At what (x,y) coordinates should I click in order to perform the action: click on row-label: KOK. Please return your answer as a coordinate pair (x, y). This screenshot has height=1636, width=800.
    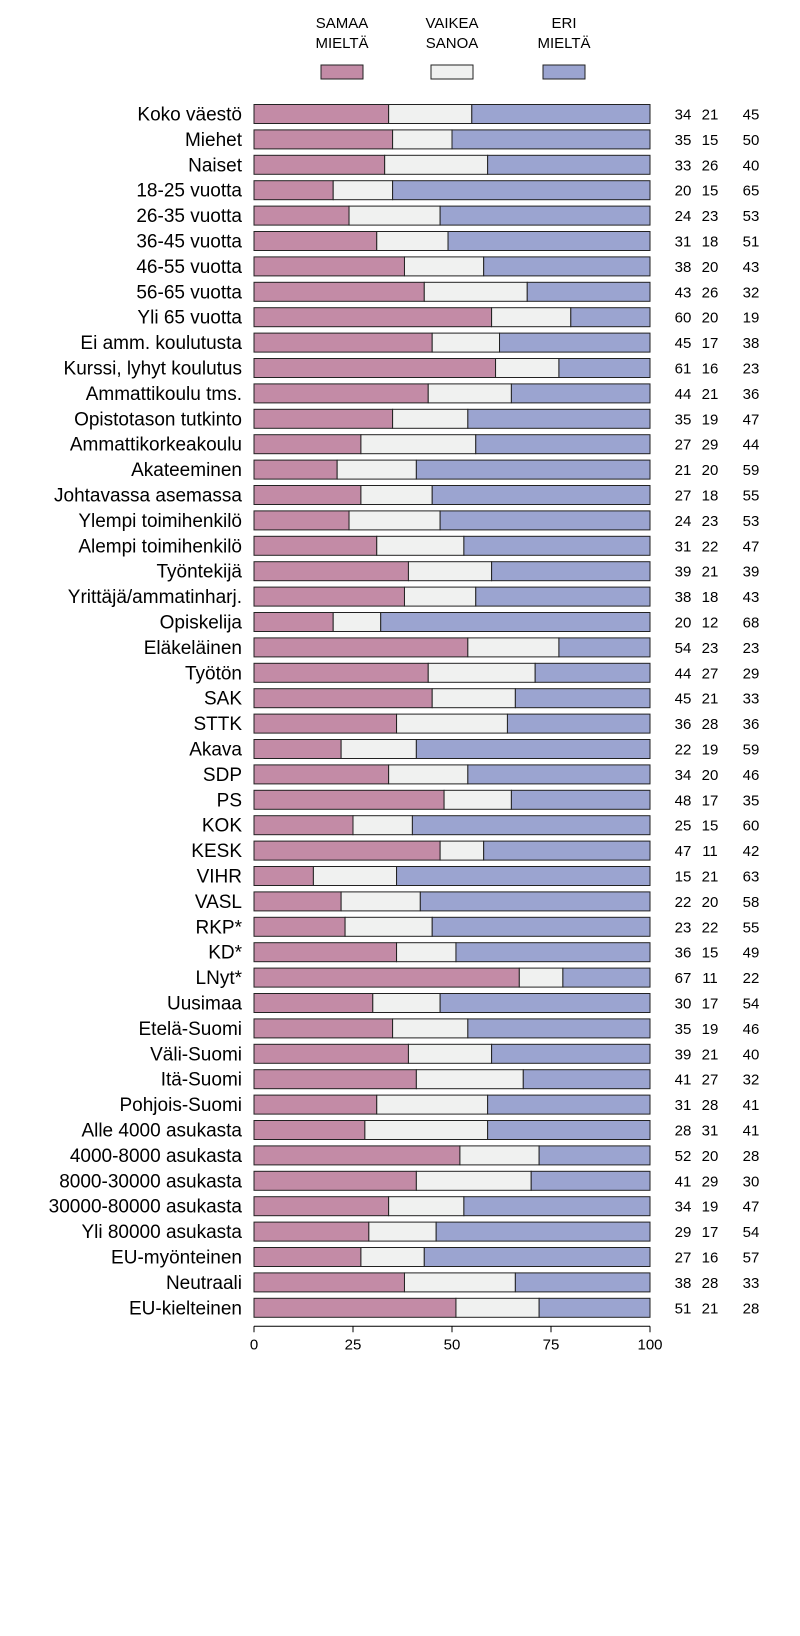
    Looking at the image, I should click on (222, 826).